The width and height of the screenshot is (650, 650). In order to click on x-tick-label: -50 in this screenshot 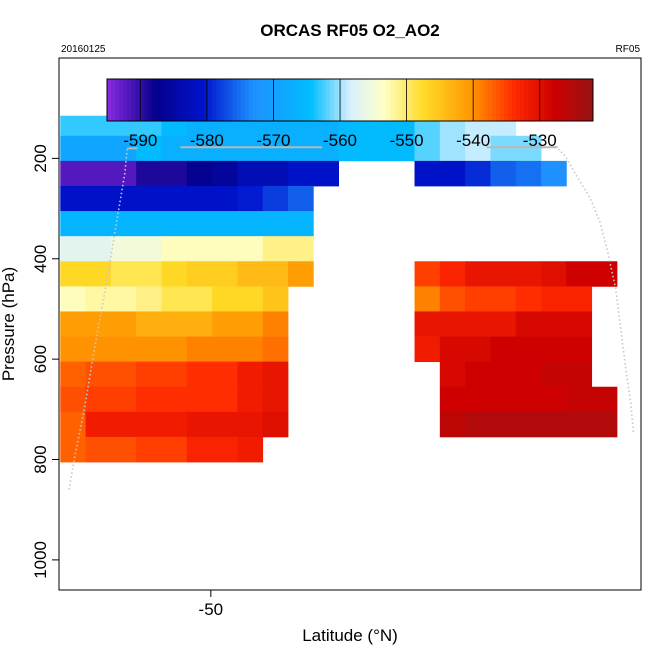, I will do `click(211, 609)`.